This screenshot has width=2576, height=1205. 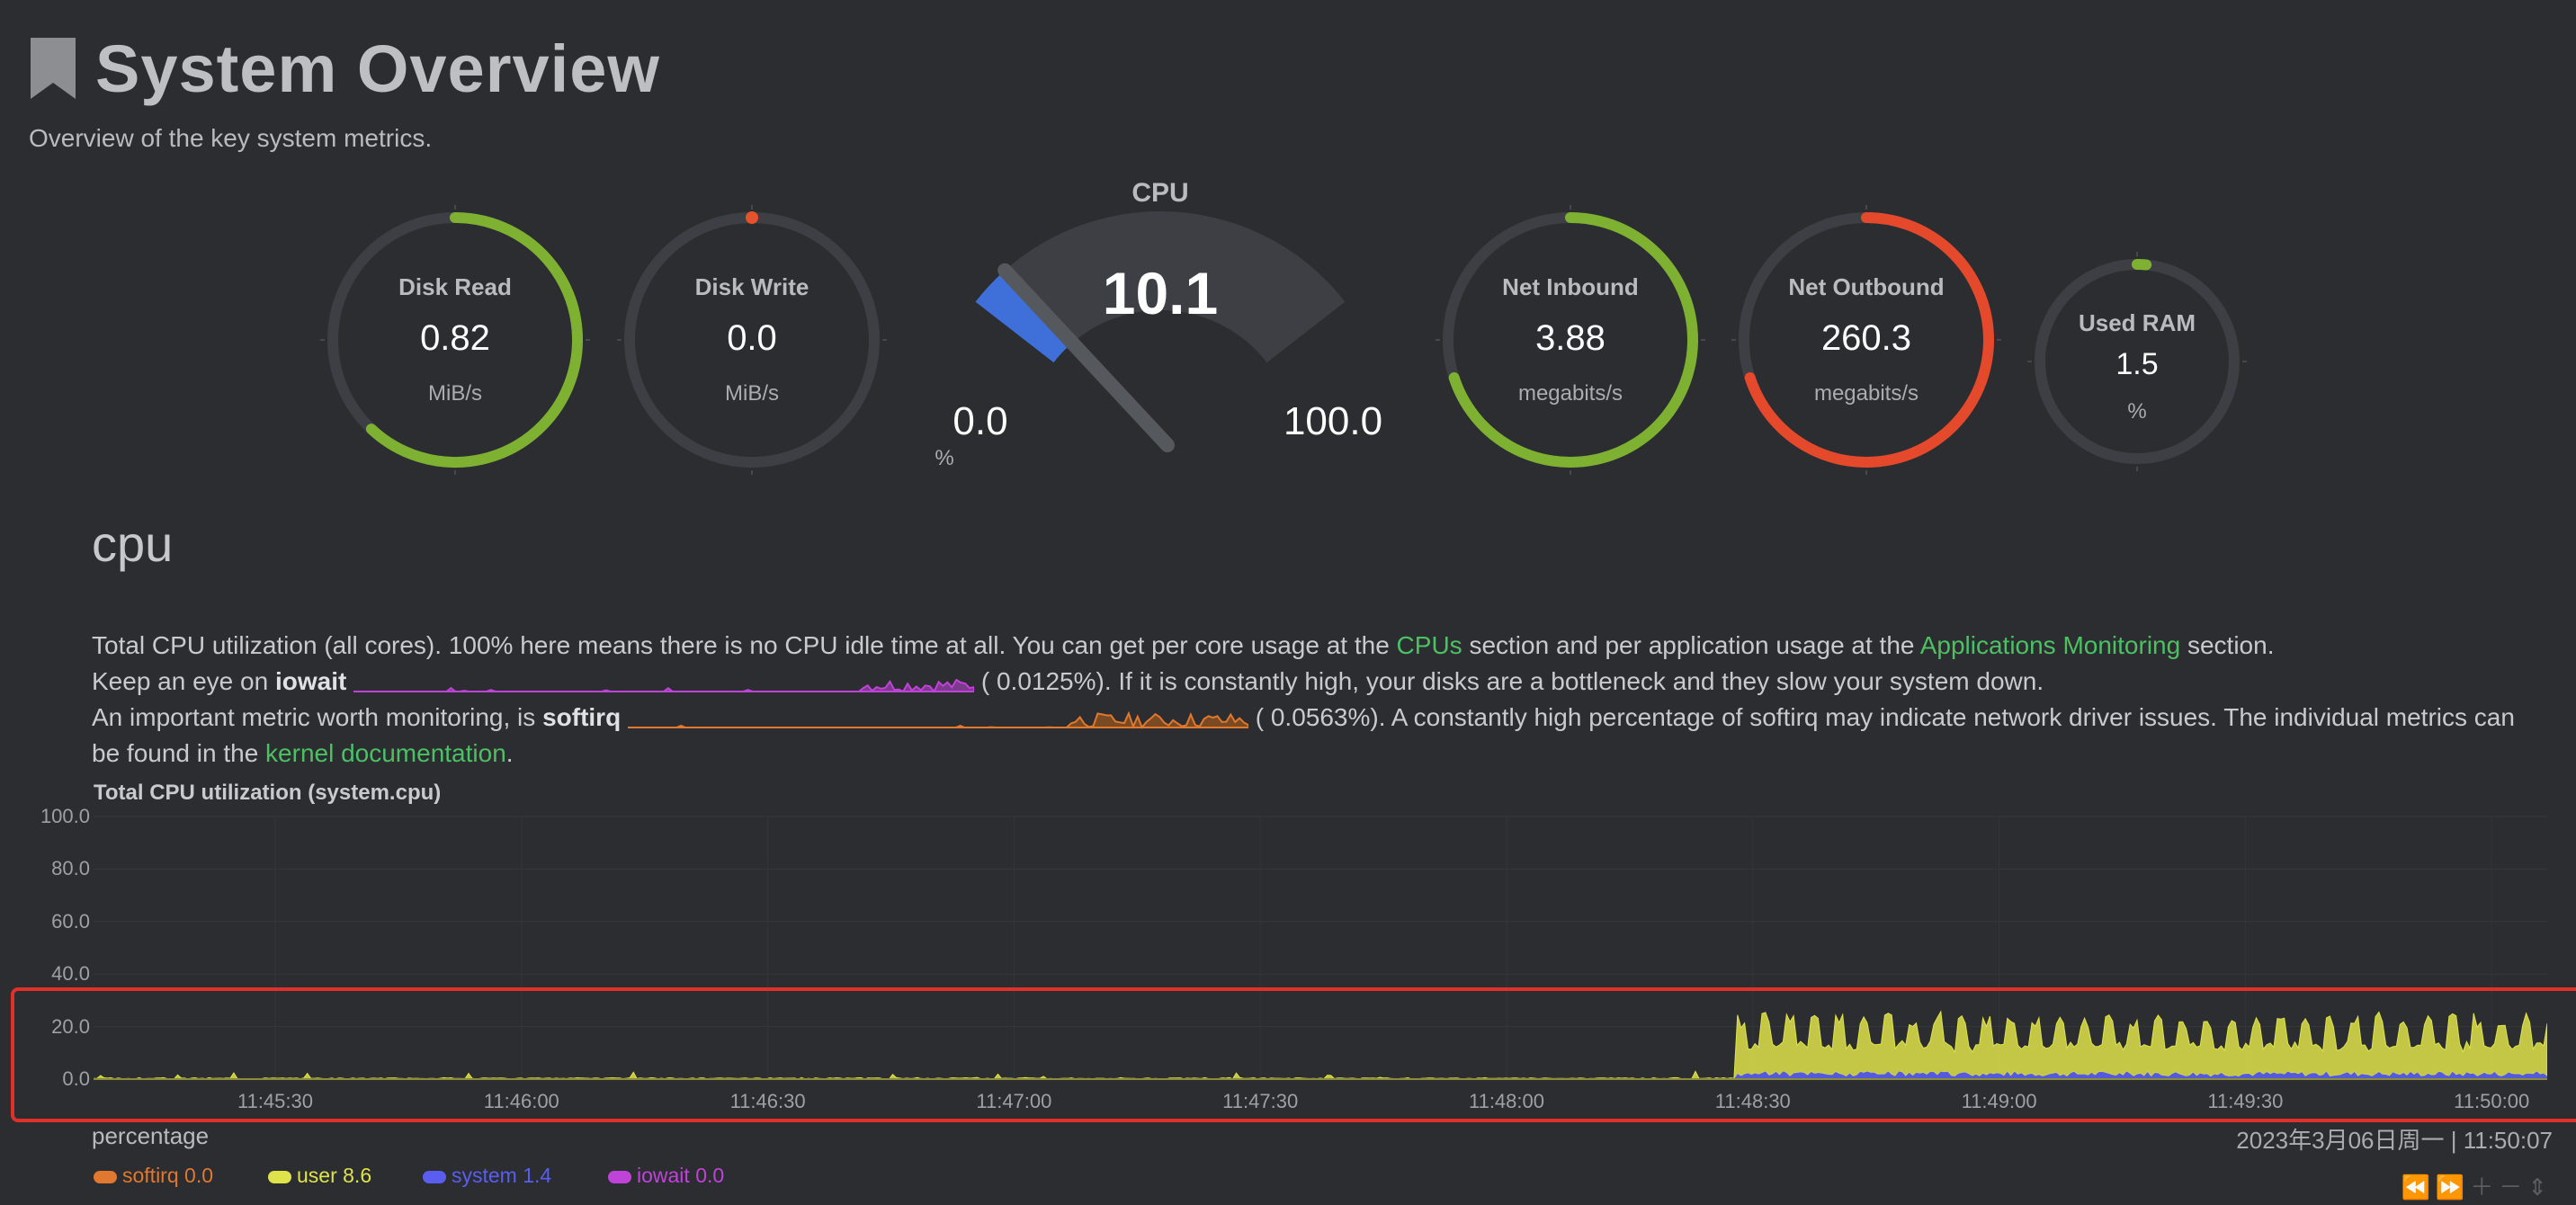 I want to click on section-title: cpu, so click(x=133, y=543).